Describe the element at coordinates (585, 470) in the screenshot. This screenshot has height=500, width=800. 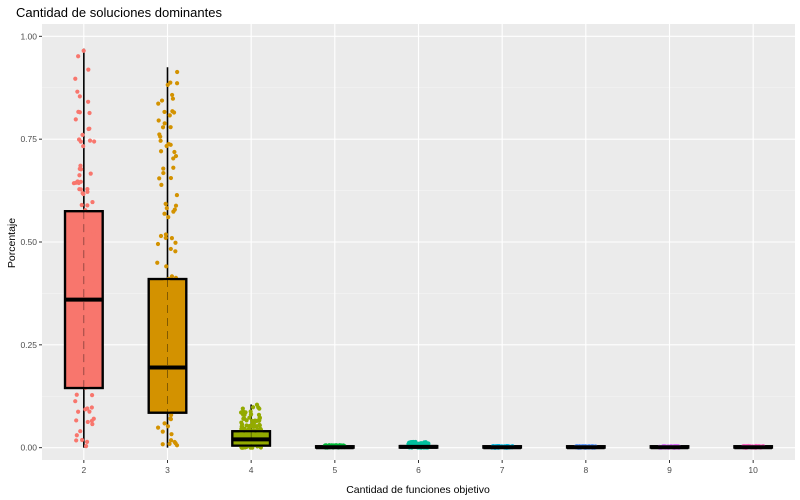
I see `x-tick-label: 8` at that location.